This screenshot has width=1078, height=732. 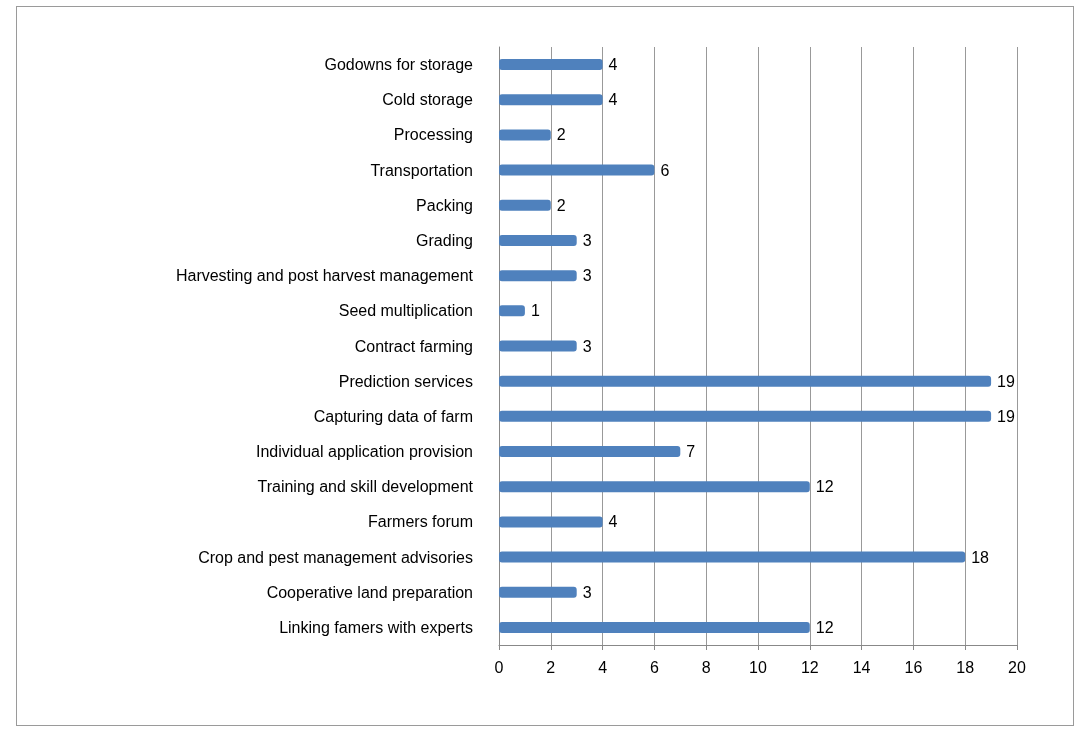 I want to click on x-tick-label: 14, so click(x=861, y=667).